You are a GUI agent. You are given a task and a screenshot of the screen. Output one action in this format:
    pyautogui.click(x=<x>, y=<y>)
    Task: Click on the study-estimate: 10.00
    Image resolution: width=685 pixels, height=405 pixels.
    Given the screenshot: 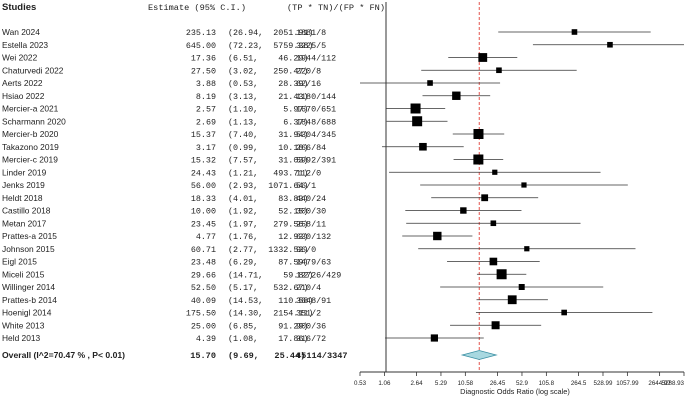 What is the action you would take?
    pyautogui.click(x=203, y=212)
    